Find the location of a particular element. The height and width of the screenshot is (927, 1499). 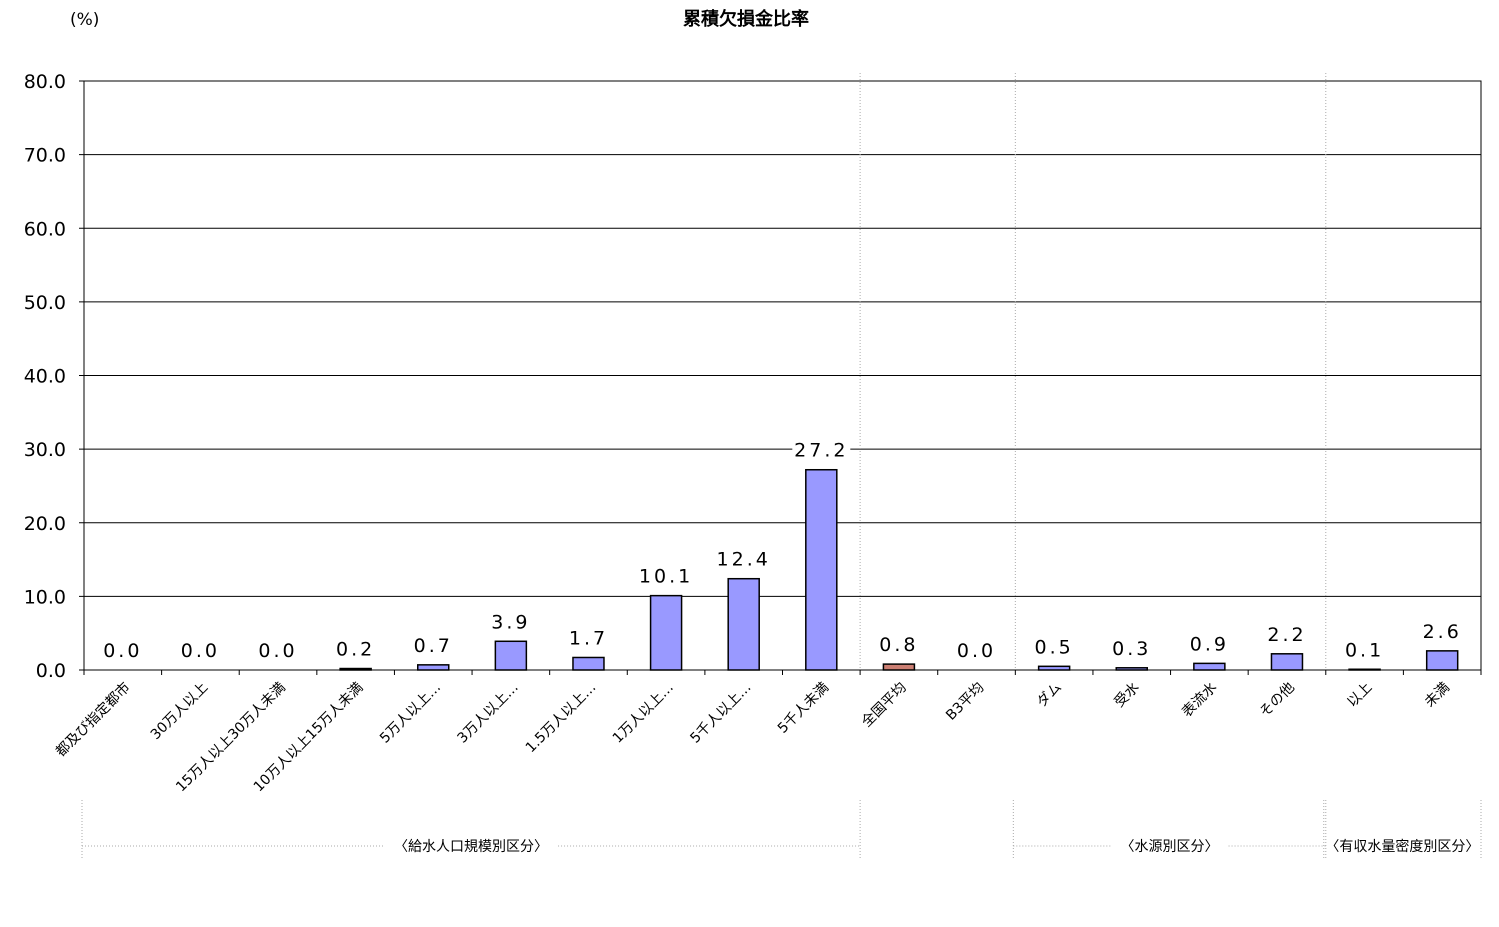

chart-title: 累積欠損金比率 is located at coordinates (746, 19).